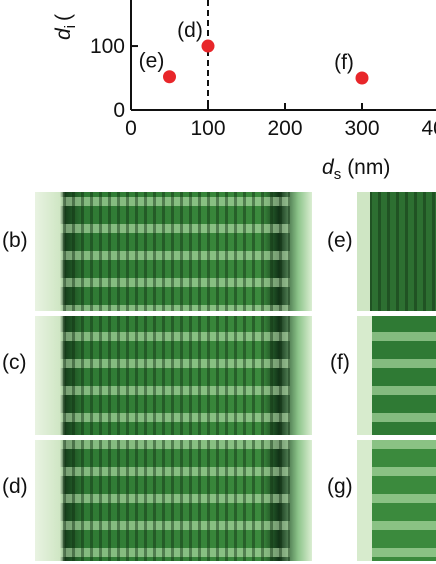 Image resolution: width=436 pixels, height=564 pixels. I want to click on y-tick-label: 0, so click(119, 110).